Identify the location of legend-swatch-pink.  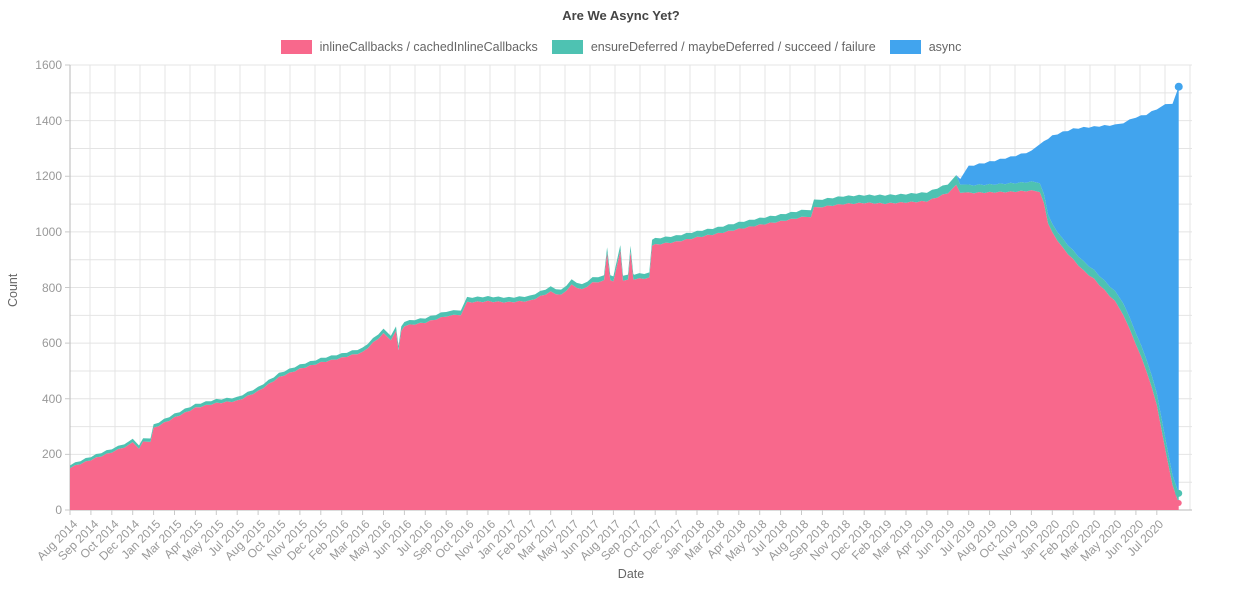
(296, 47).